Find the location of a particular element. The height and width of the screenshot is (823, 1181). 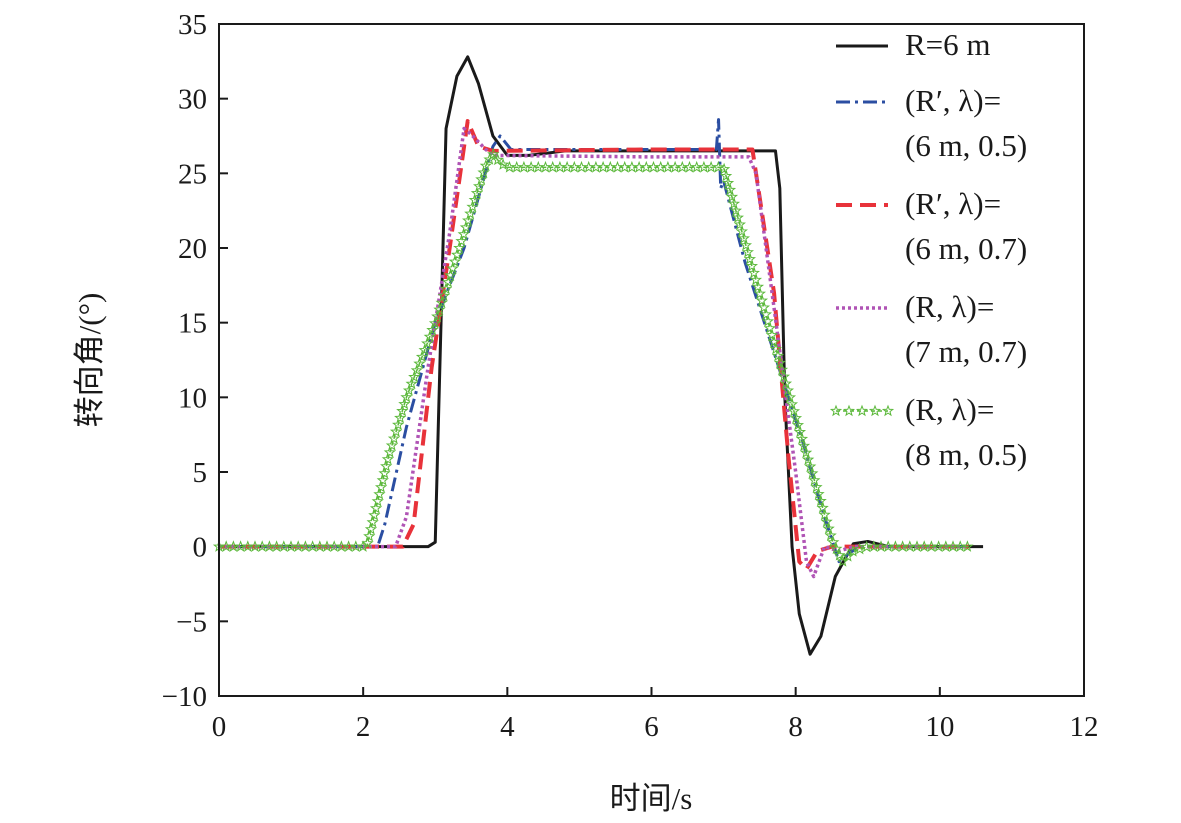

legend-label: (R′, λ)= is located at coordinates (953, 203).